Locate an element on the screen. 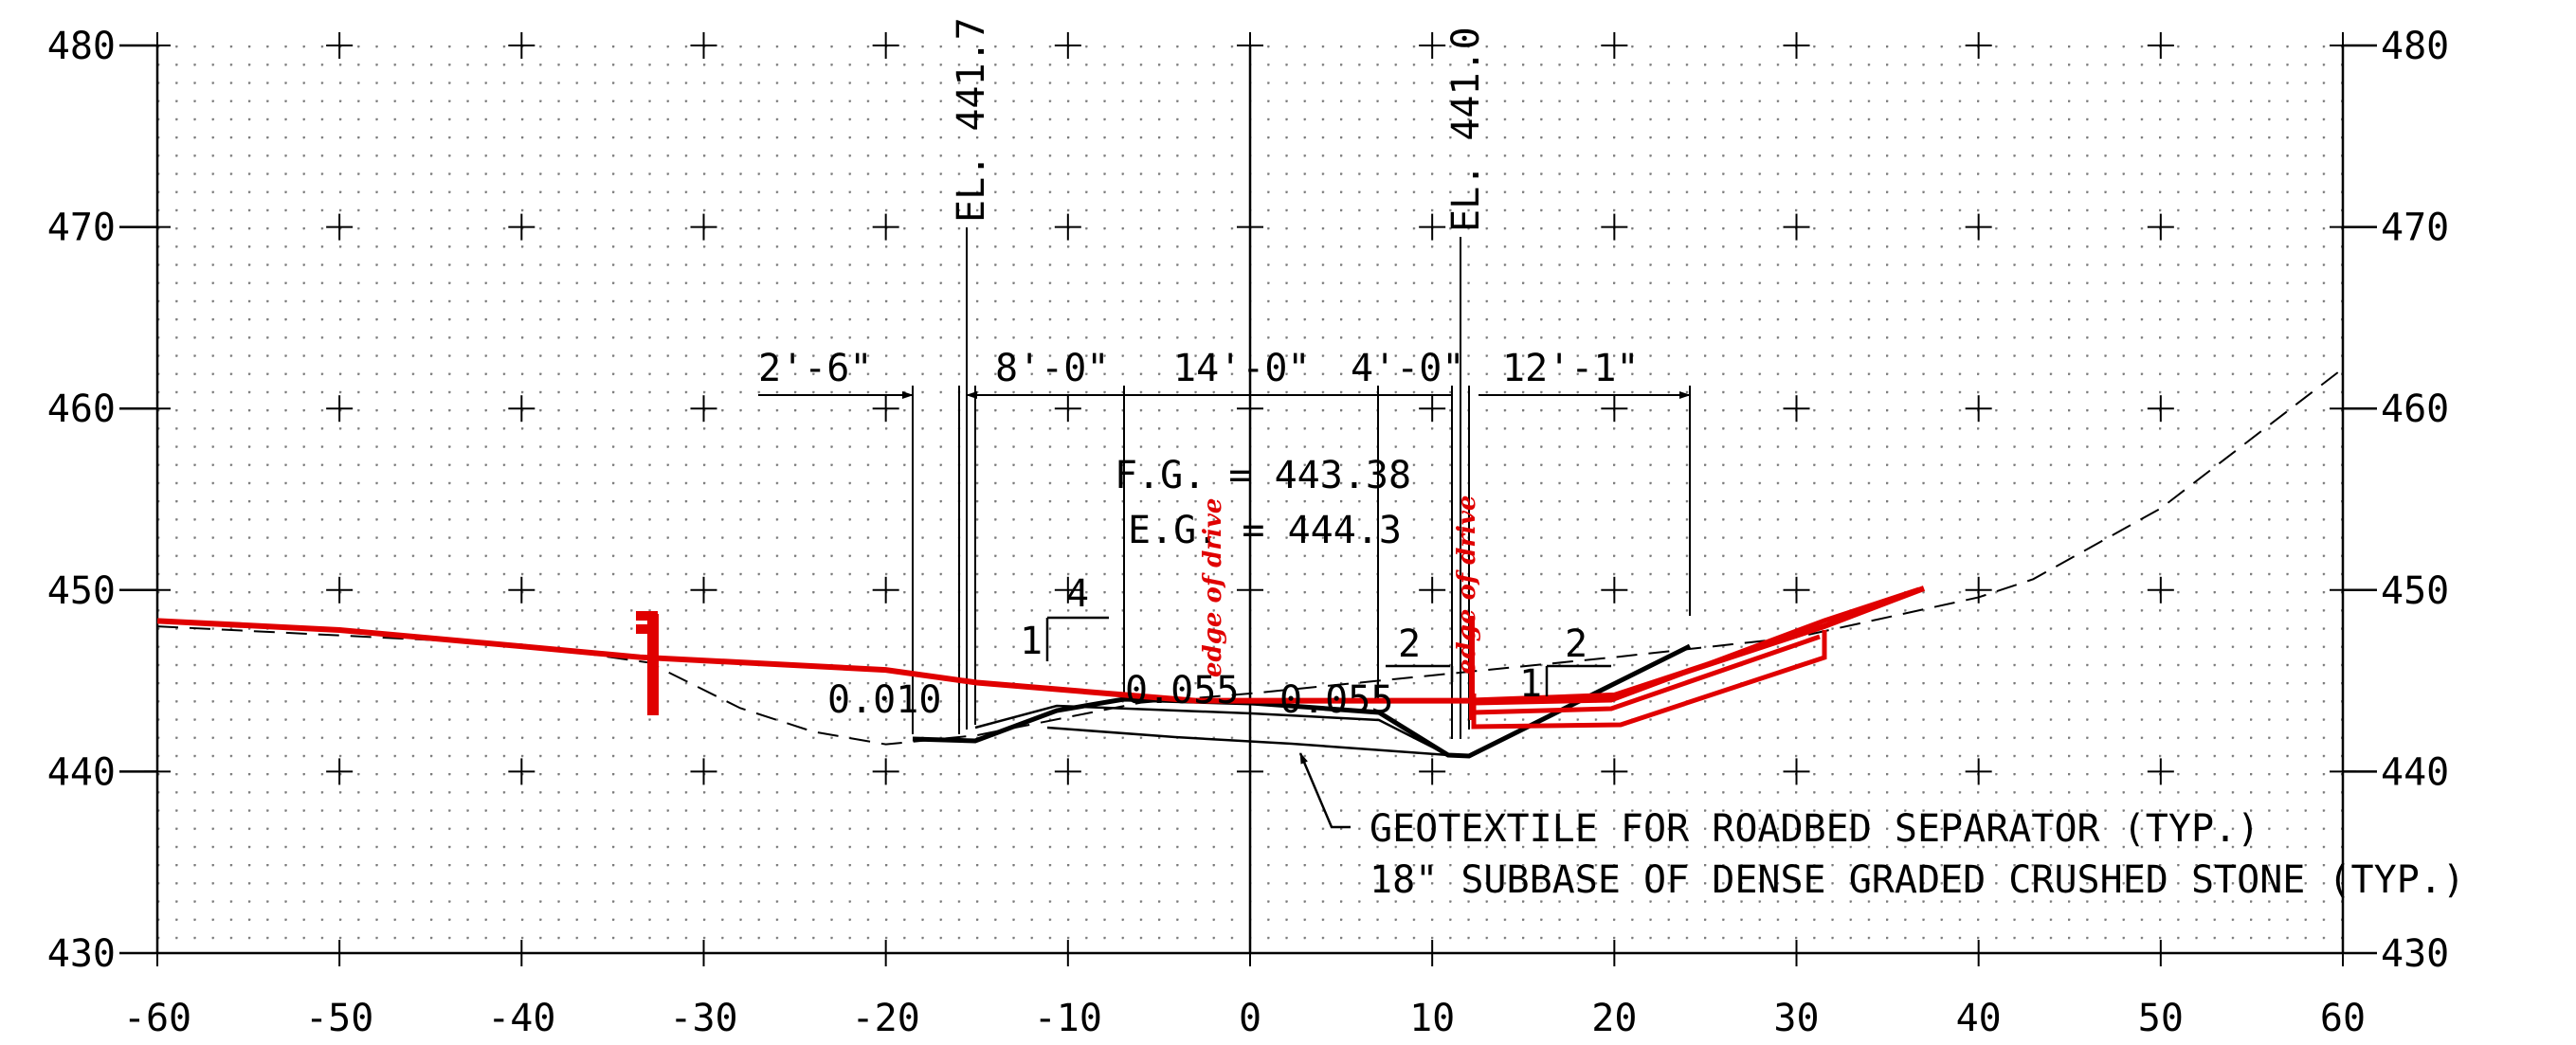 The height and width of the screenshot is (1045, 2576). finished-grade-label: F.G. = 443.38 is located at coordinates (1263, 475).